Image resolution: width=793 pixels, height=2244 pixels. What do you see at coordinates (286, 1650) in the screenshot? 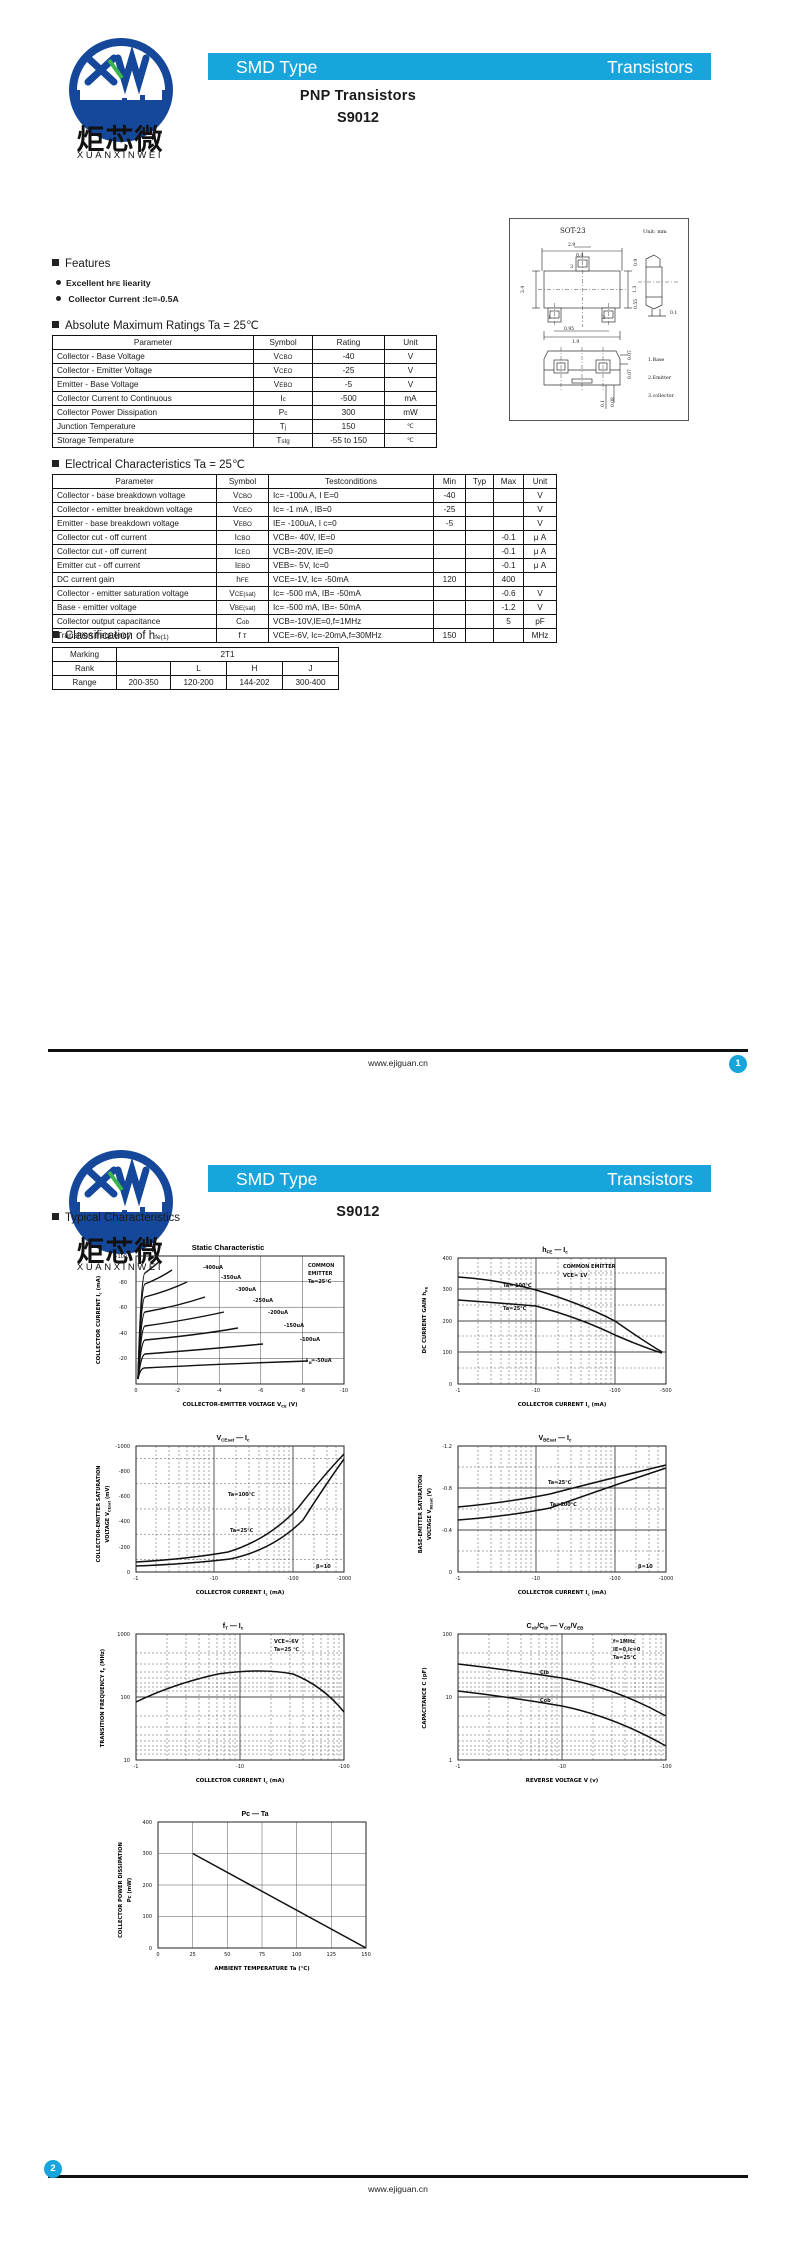
I see `chart-annotation: Ta=25 ℃` at bounding box center [286, 1650].